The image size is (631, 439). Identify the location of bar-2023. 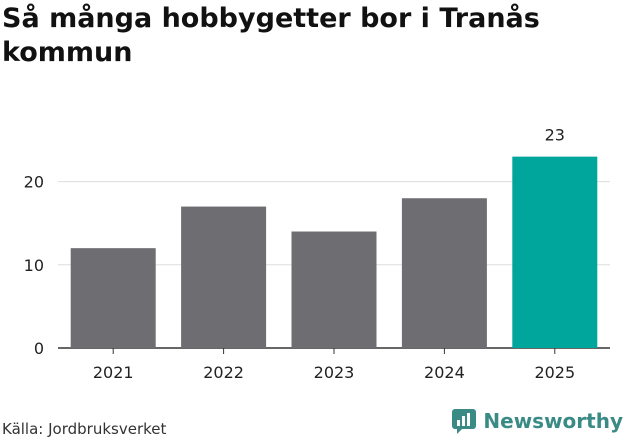
(334, 289).